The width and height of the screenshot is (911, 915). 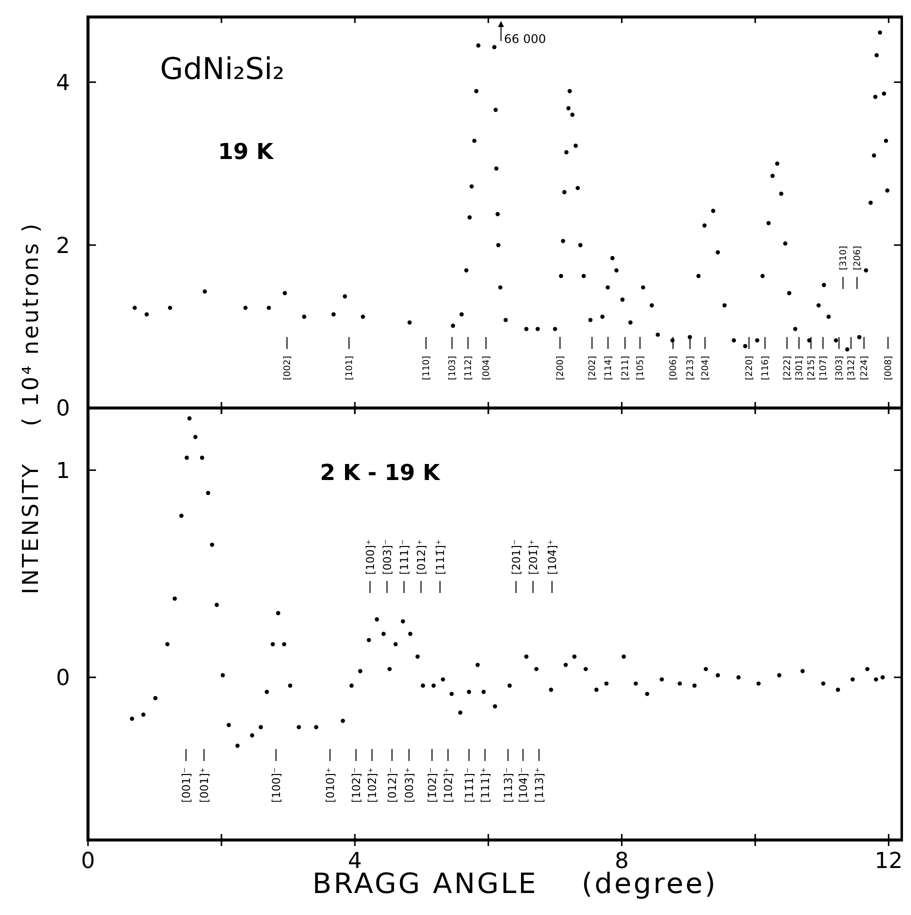 I want to click on annotation: [310], so click(x=844, y=258).